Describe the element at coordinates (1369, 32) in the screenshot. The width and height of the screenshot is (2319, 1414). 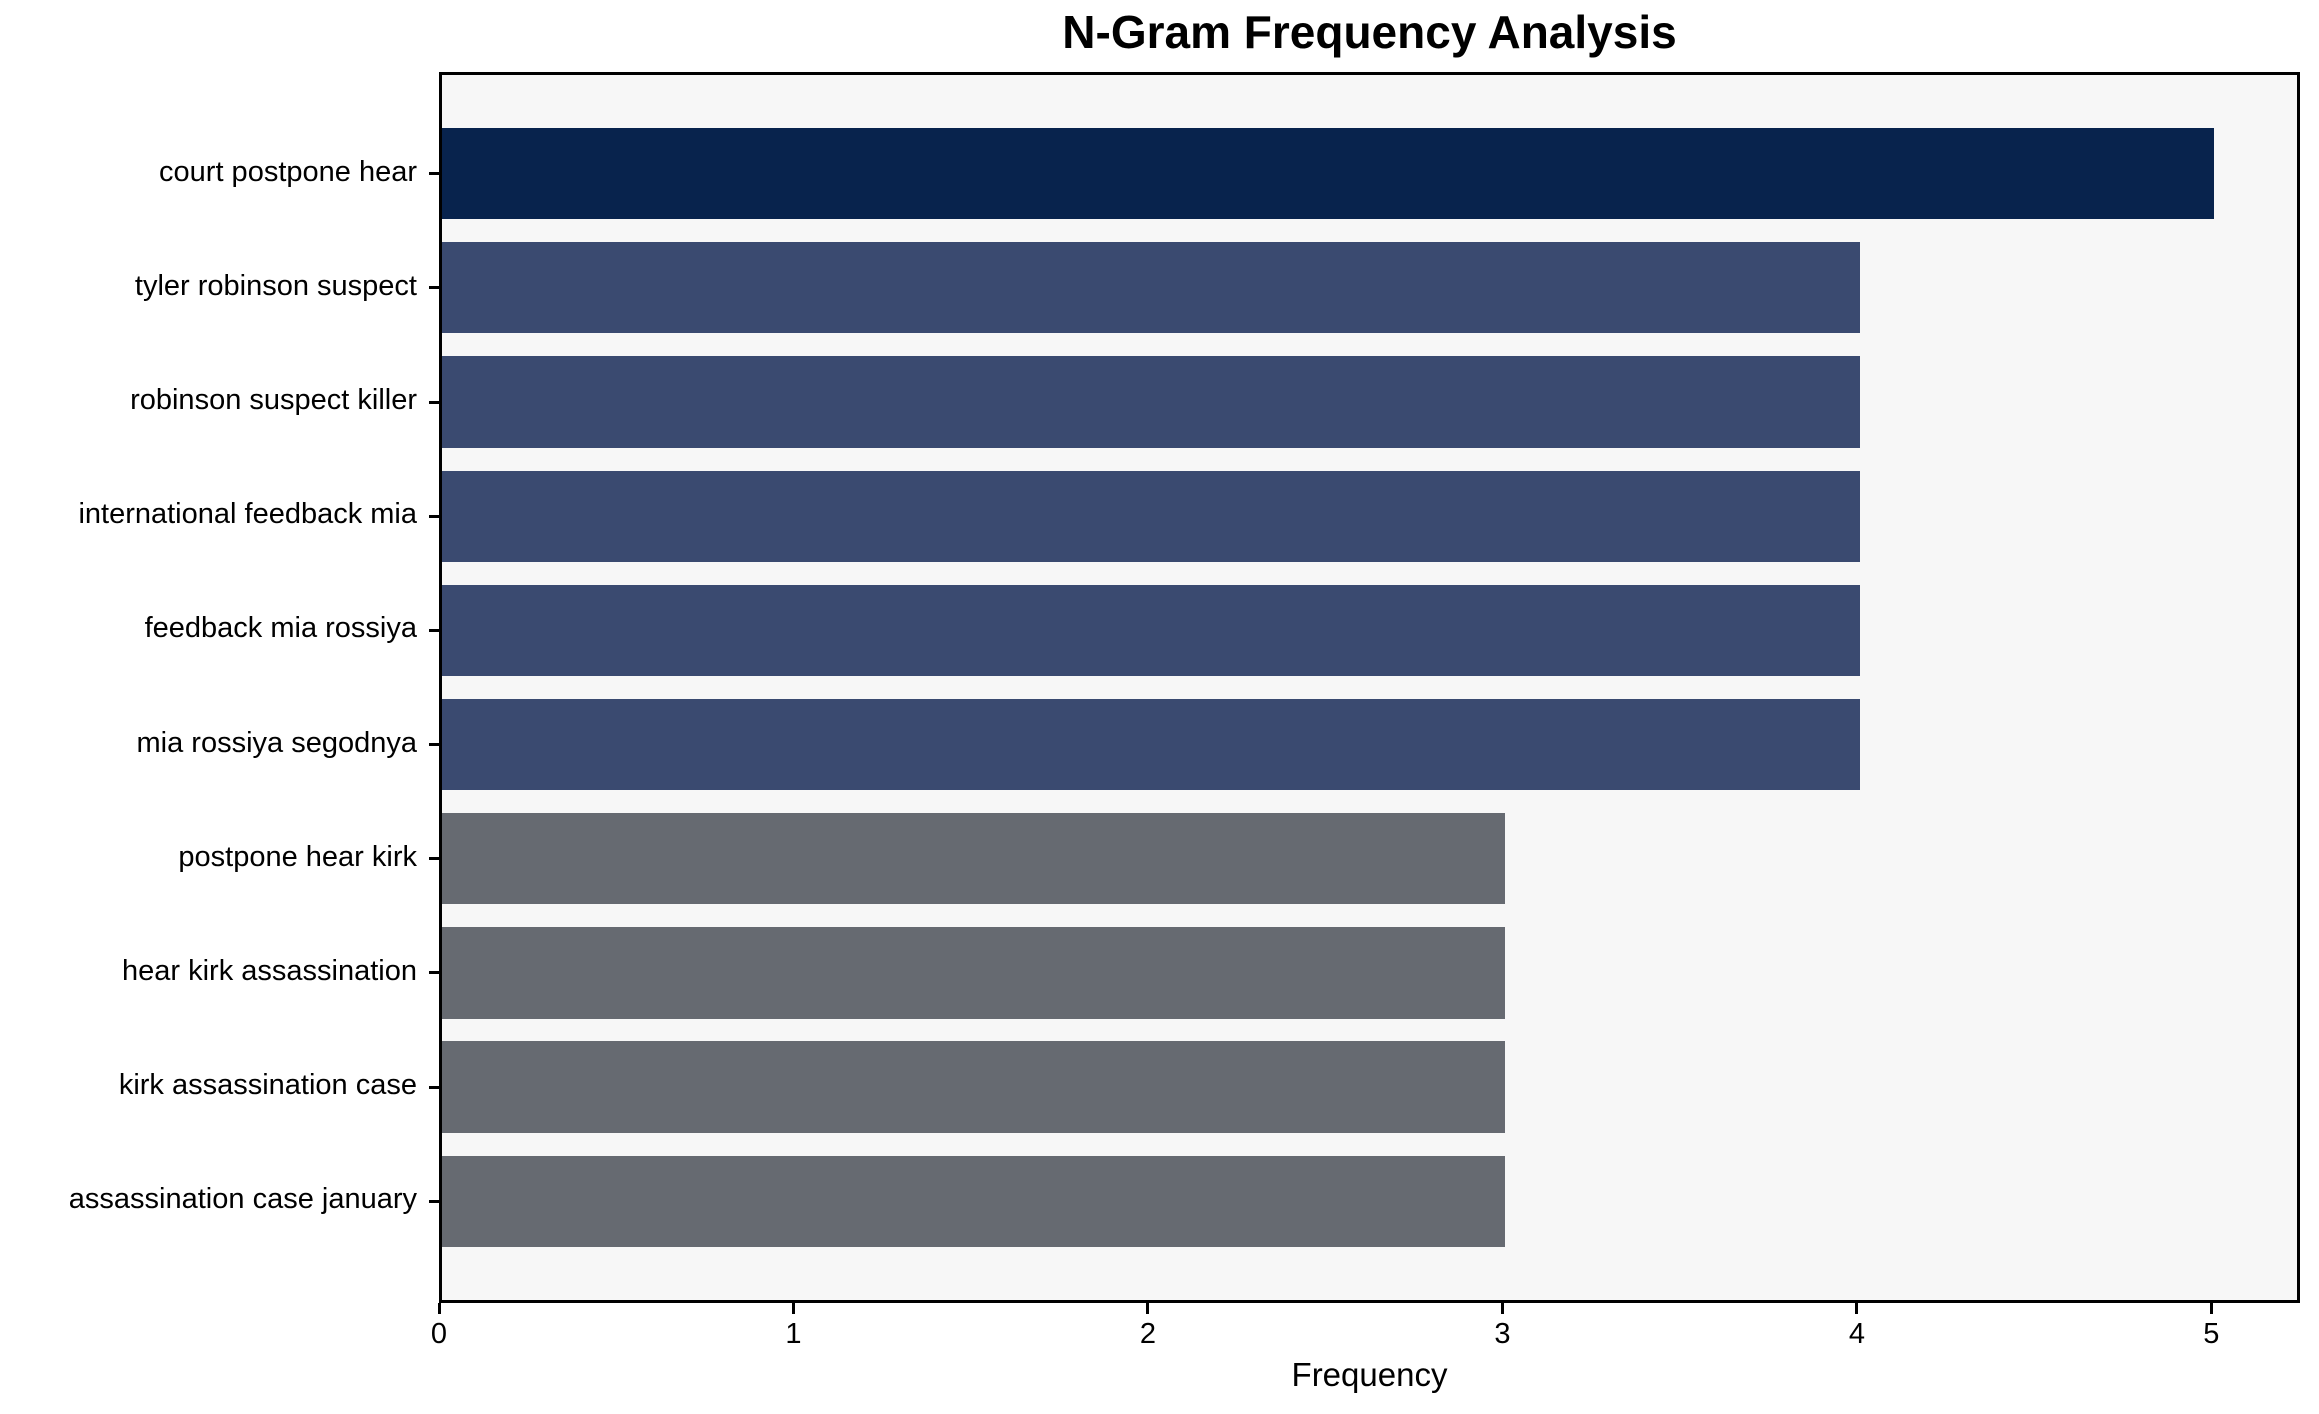
I see `chart-title: N-Gram Frequency Analysis` at that location.